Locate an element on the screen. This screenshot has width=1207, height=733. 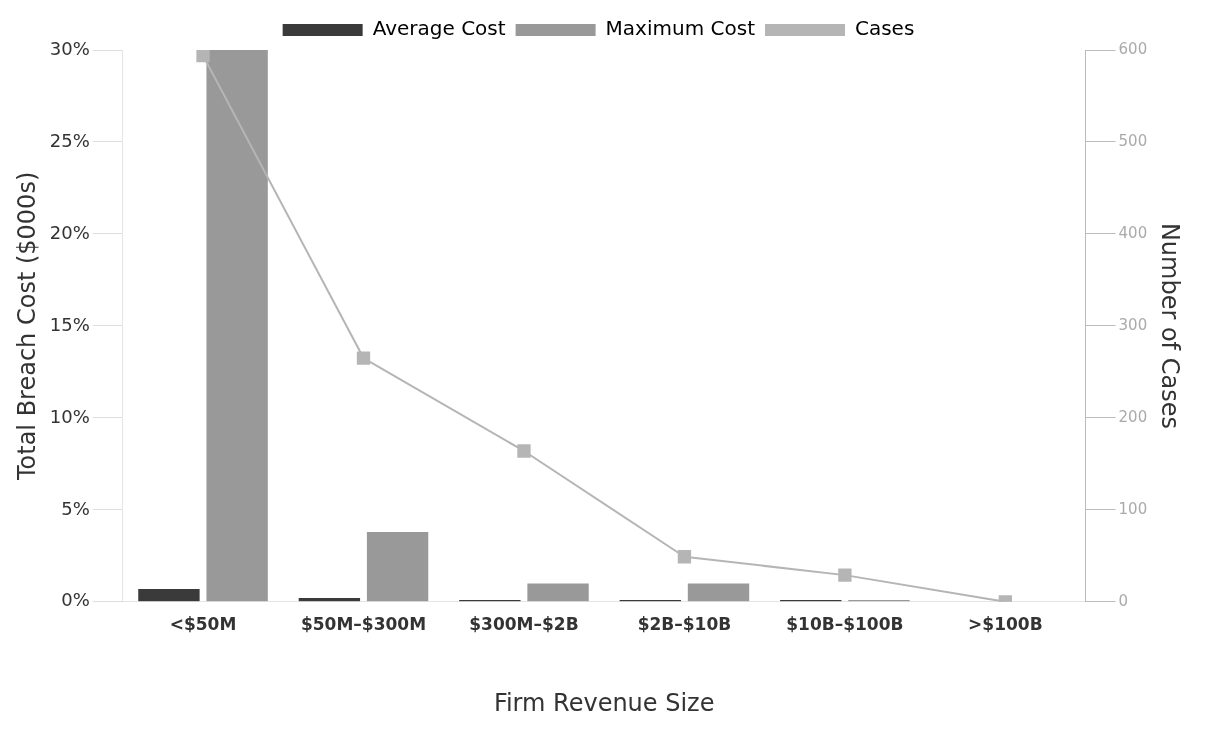
y-axis-title: Total Breach Cost ($000s) is located at coordinates (26, 326).